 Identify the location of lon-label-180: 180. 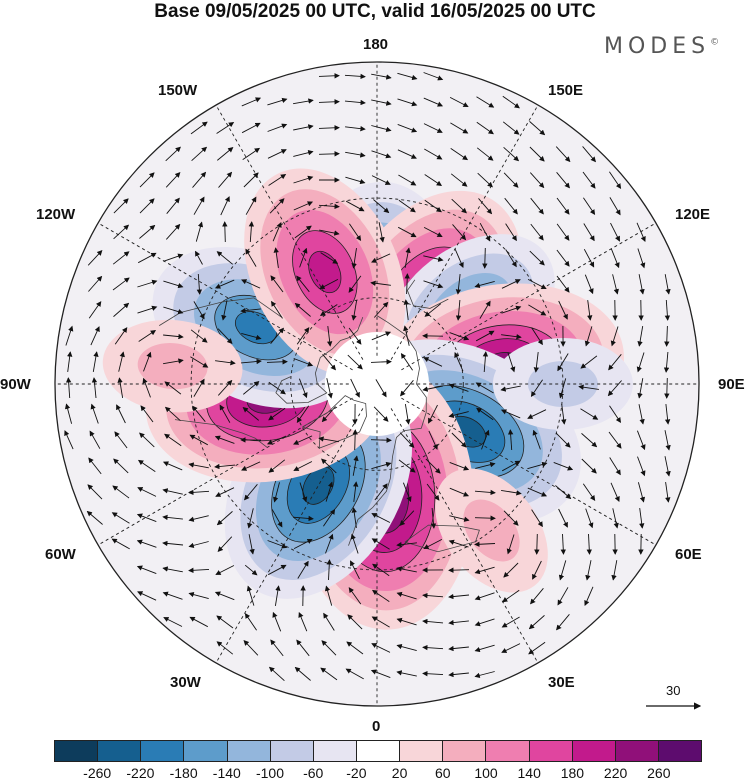
(376, 44).